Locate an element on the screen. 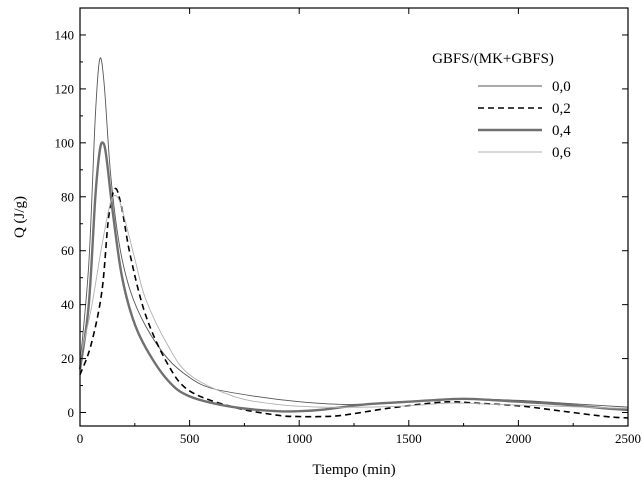  x-tick-label: 2000 is located at coordinates (518, 438).